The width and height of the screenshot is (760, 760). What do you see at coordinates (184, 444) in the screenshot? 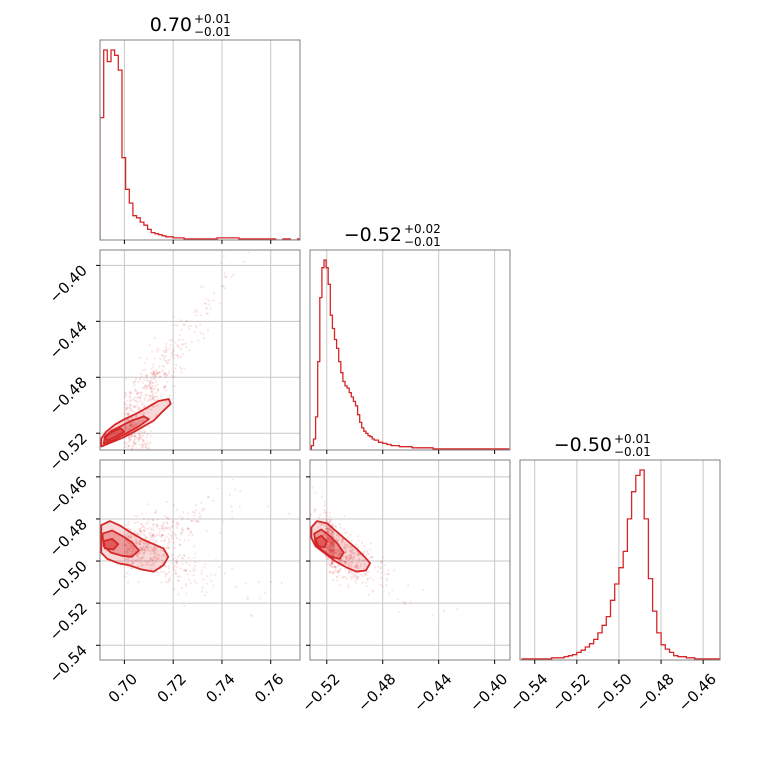
I see `panel-body` at bounding box center [184, 444].